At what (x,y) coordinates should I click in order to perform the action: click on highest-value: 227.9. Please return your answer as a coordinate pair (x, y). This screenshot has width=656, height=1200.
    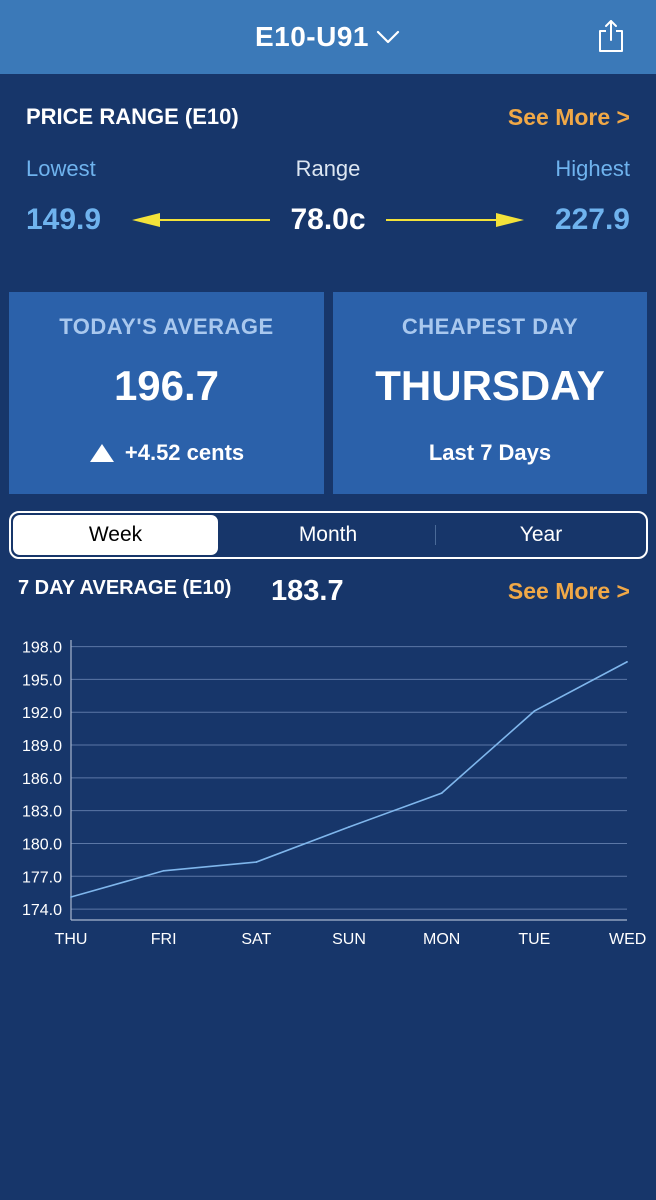
    Looking at the image, I should click on (592, 219).